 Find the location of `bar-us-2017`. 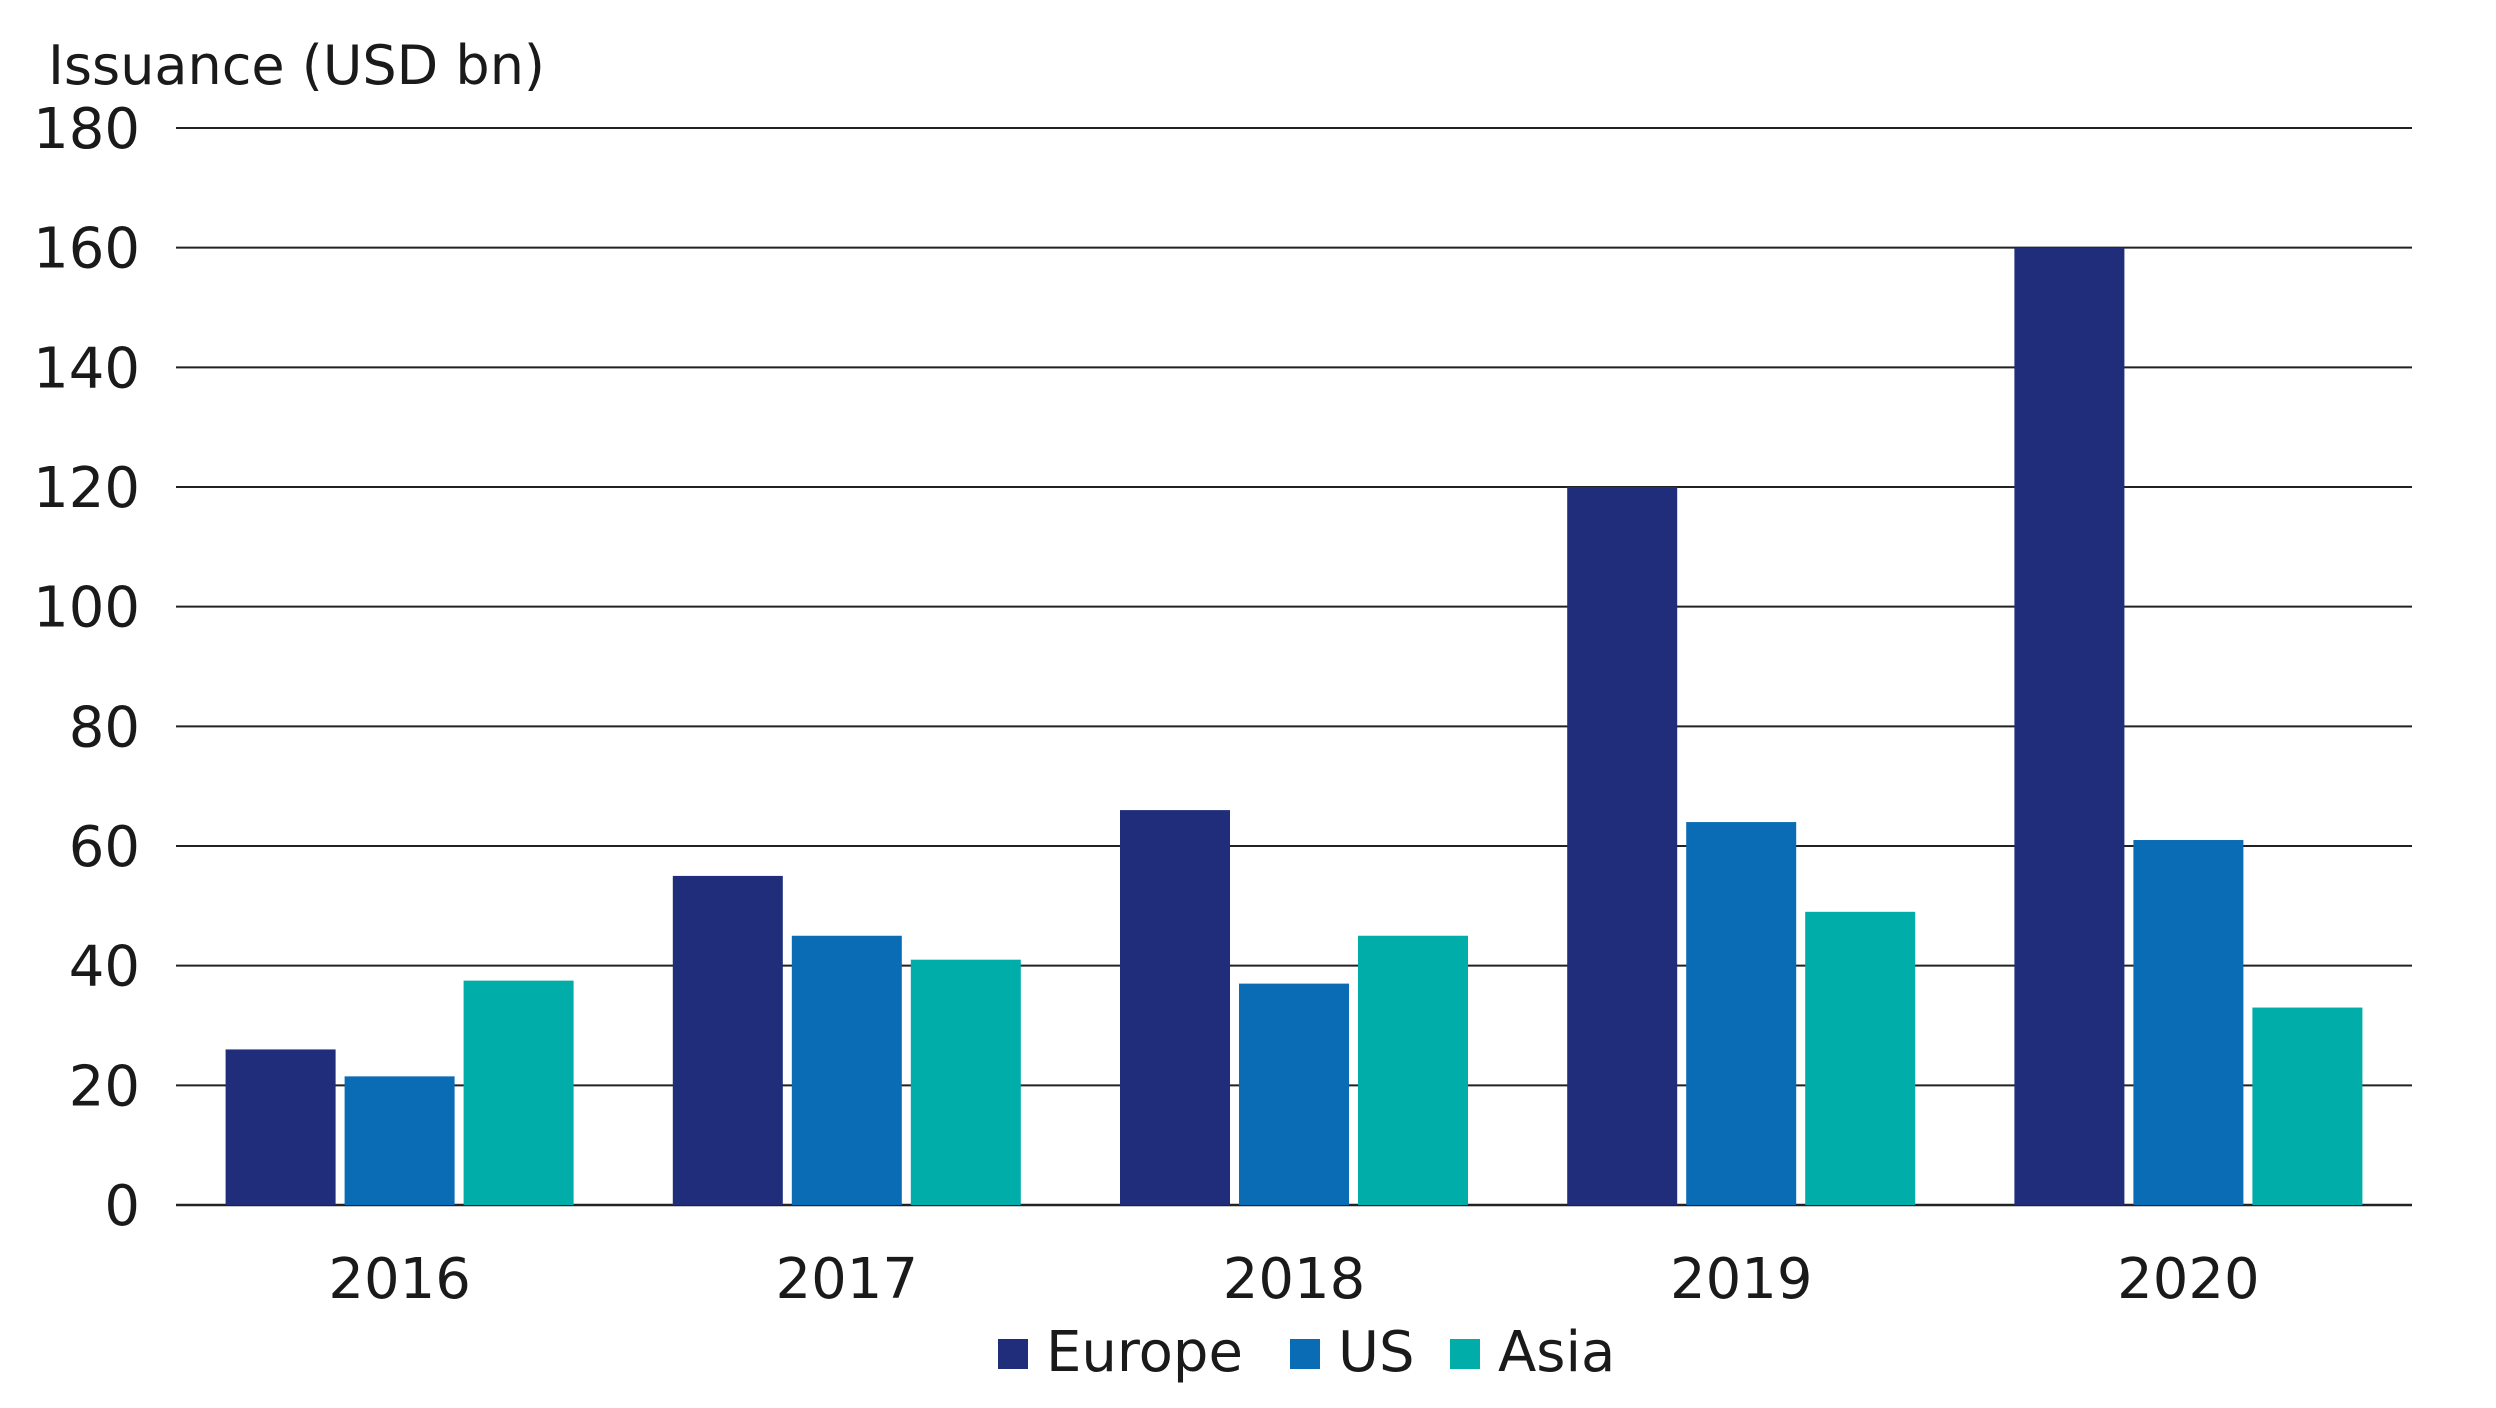

bar-us-2017 is located at coordinates (846, 1070).